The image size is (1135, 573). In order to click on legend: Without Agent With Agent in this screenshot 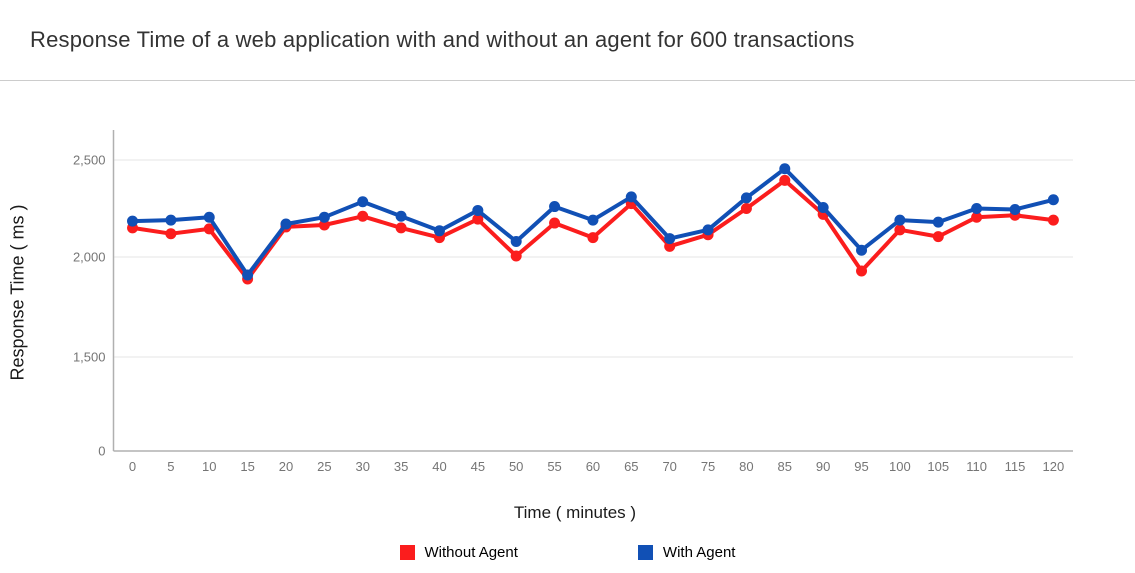, I will do `click(567, 552)`.